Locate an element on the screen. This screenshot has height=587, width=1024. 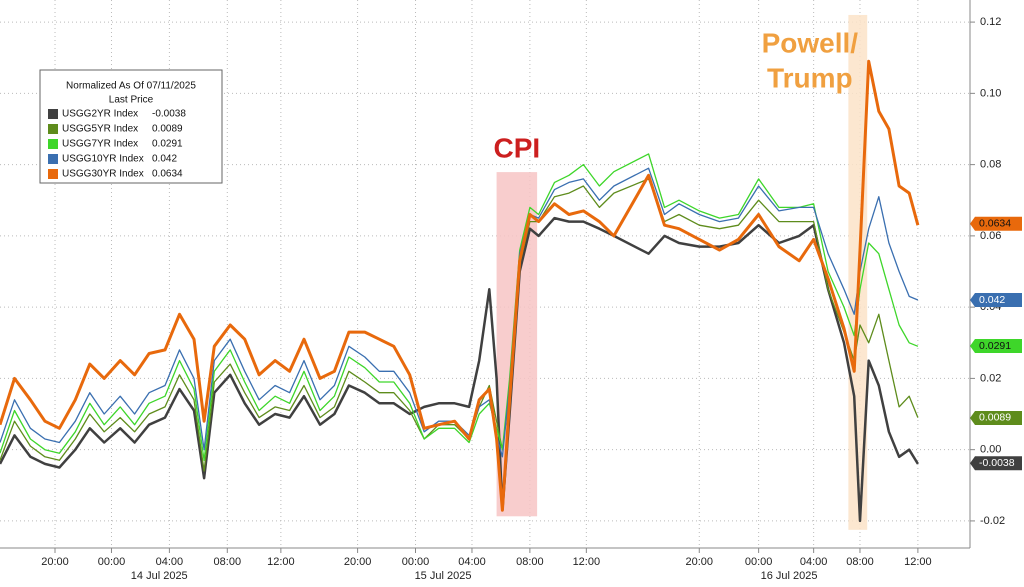
y-tick-label: -0.02 is located at coordinates (992, 521).